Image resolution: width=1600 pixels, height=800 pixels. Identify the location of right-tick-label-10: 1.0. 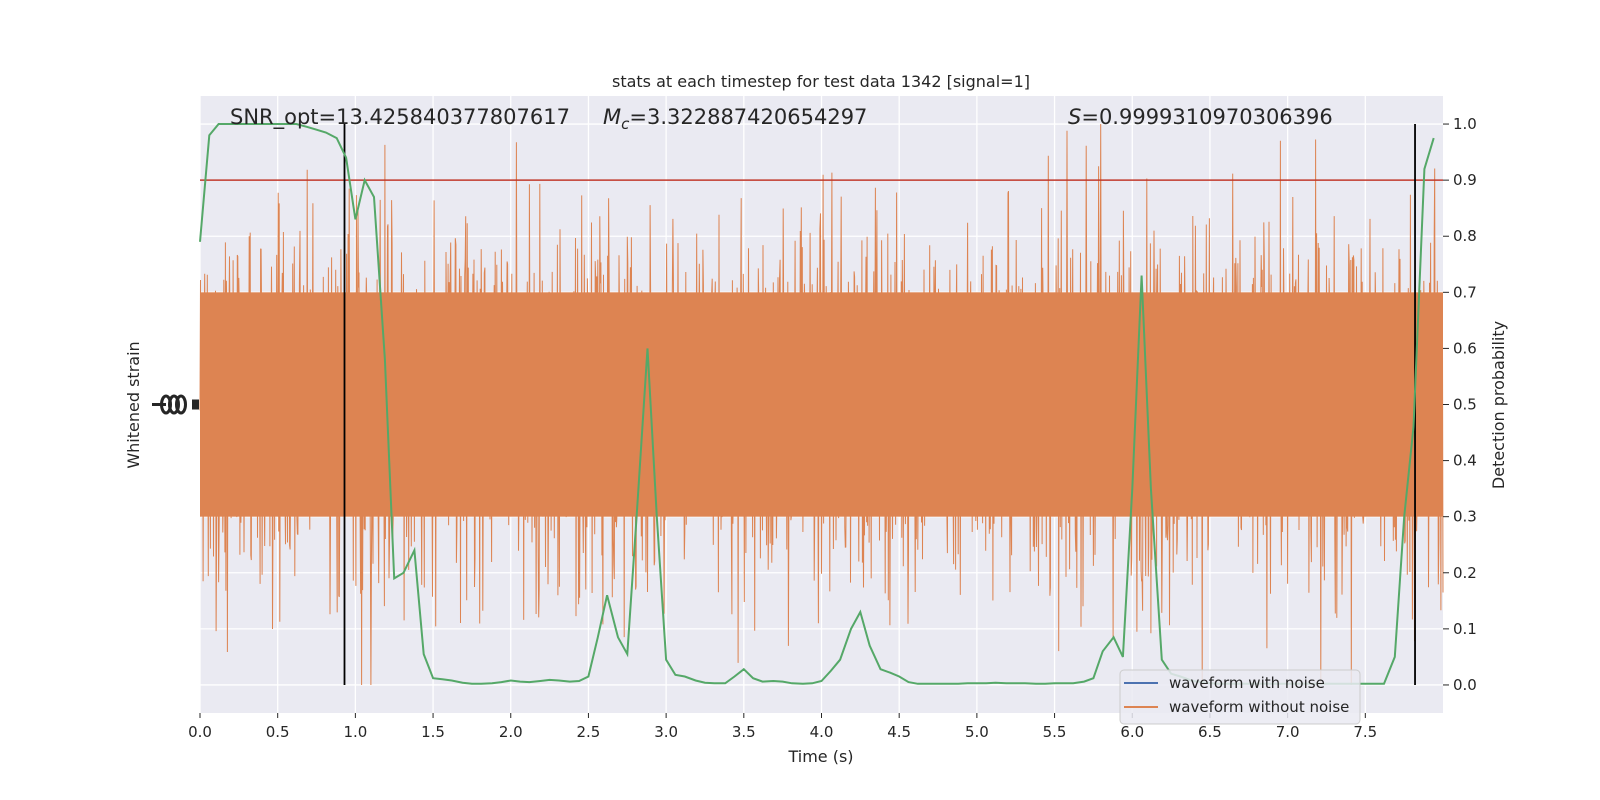
(1465, 124).